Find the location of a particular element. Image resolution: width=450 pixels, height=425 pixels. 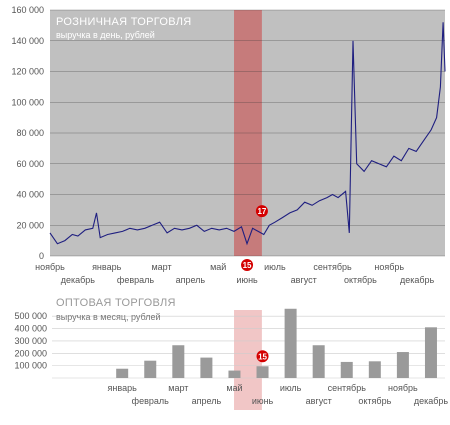

wholesale-x-tick-label: октябрь is located at coordinates (374, 401).